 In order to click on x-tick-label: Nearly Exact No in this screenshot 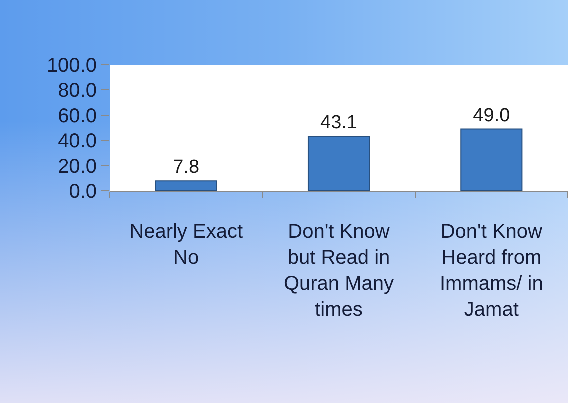, I will do `click(187, 245)`.